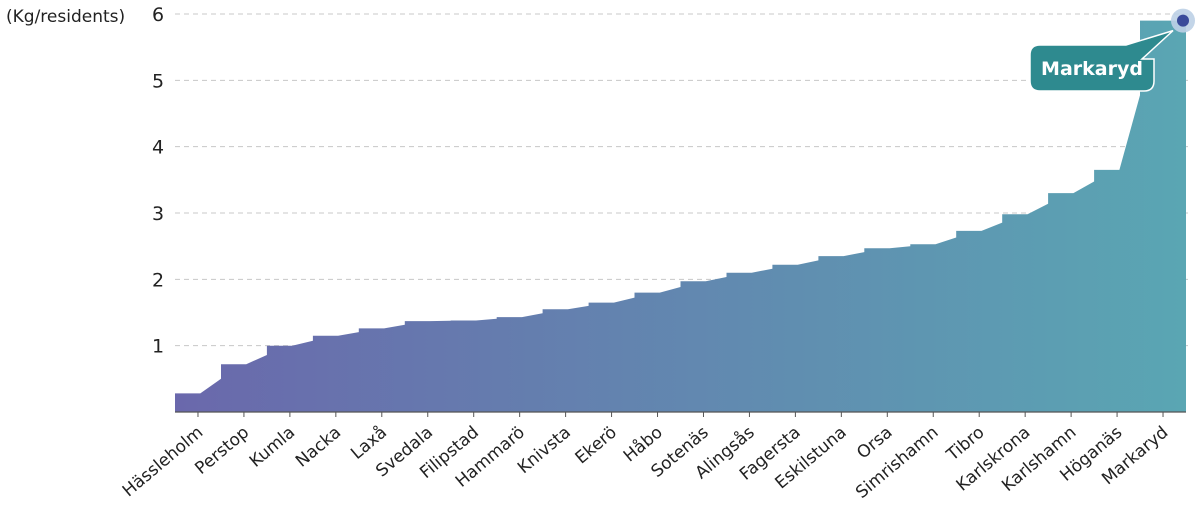  Describe the element at coordinates (158, 81) in the screenshot. I see `y-tick-label: 5` at that location.